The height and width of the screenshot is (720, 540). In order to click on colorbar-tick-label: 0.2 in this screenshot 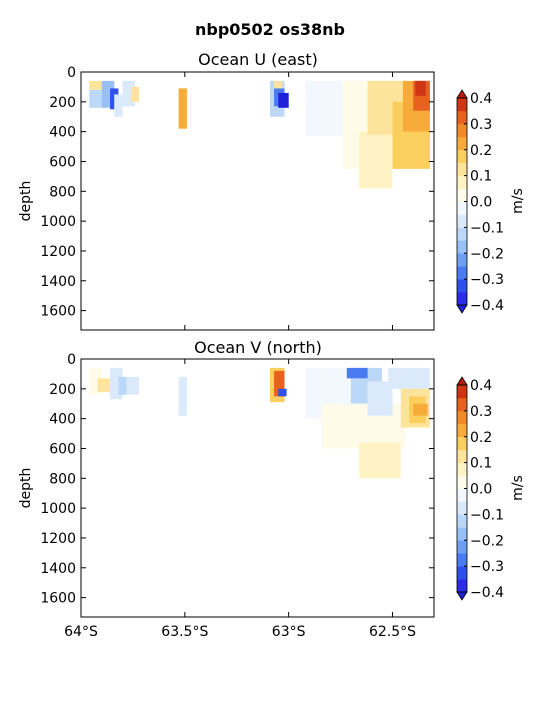, I will do `click(481, 438)`.